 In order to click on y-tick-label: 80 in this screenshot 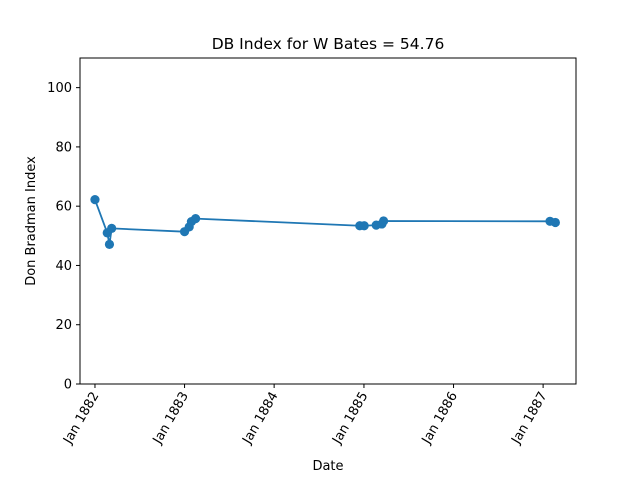, I will do `click(63, 147)`.